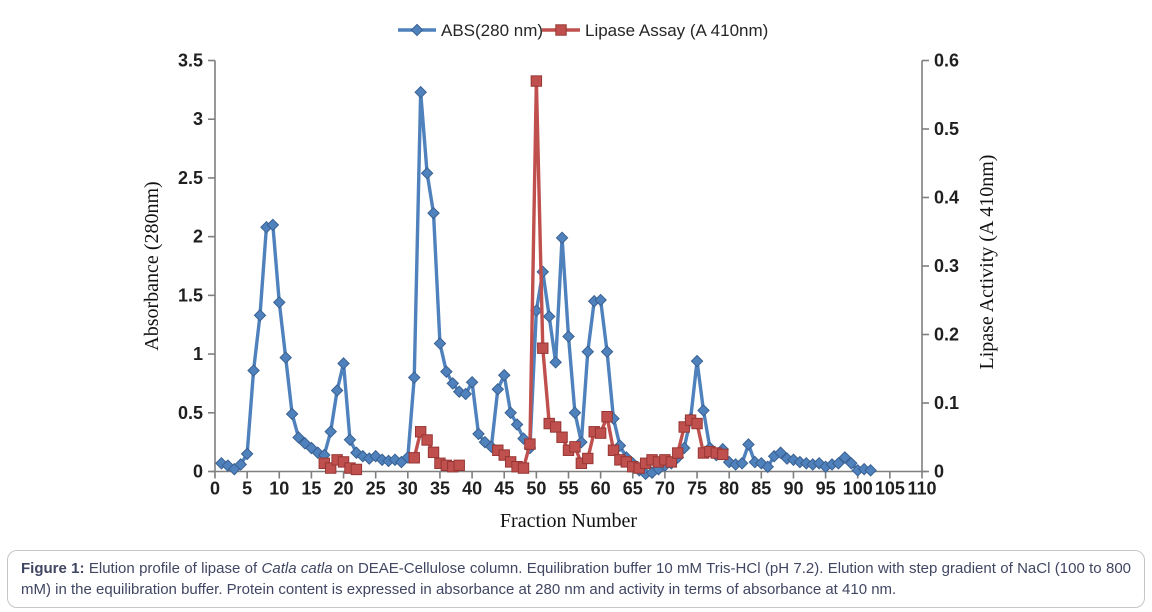 The width and height of the screenshot is (1152, 612). Describe the element at coordinates (215, 489) in the screenshot. I see `x-tick-label: 0` at that location.